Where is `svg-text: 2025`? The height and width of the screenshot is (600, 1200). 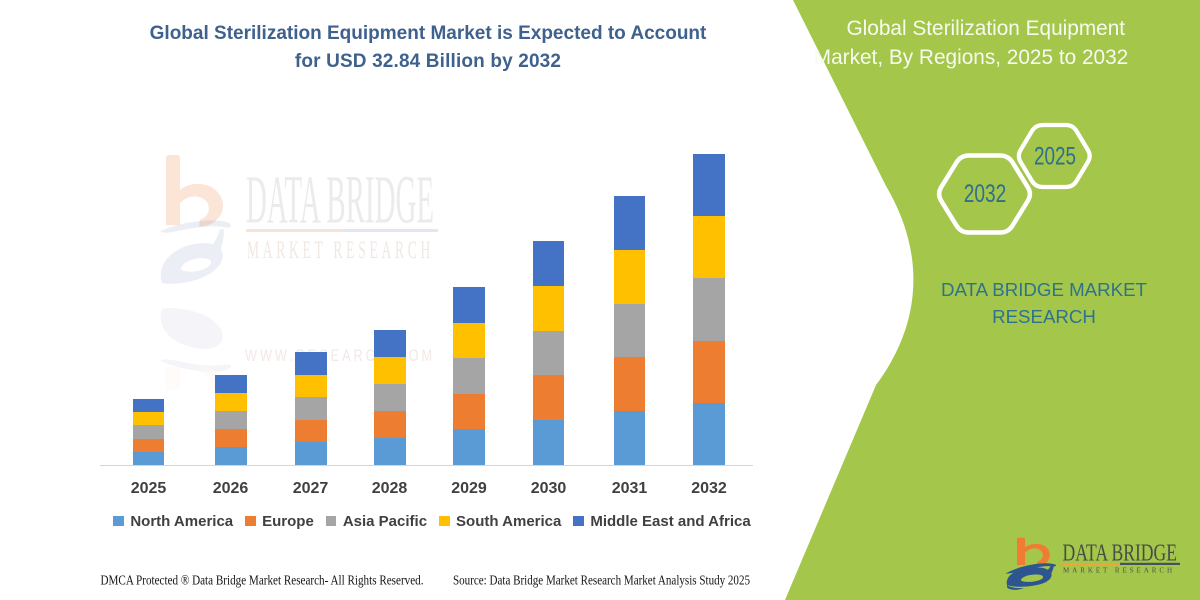 svg-text: 2025 is located at coordinates (1055, 157).